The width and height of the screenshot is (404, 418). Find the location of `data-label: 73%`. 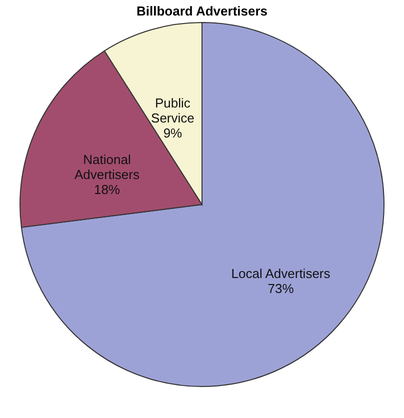

data-label: 73% is located at coordinates (281, 288).